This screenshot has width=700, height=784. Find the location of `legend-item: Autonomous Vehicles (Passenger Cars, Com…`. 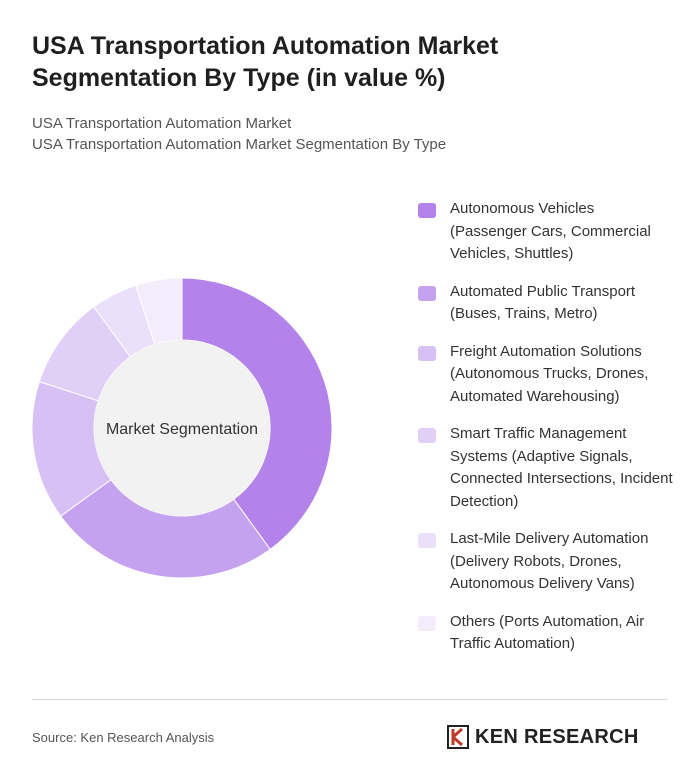

legend-item: Autonomous Vehicles (Passenger Cars, Com… is located at coordinates (548, 232).